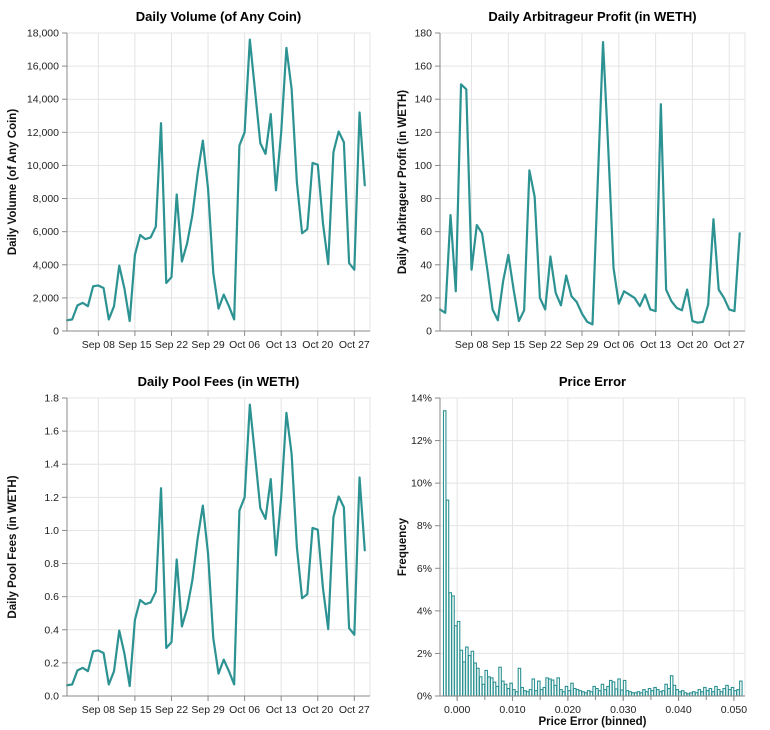 The width and height of the screenshot is (770, 730). What do you see at coordinates (623, 710) in the screenshot?
I see `x-tick-label: 0.030` at bounding box center [623, 710].